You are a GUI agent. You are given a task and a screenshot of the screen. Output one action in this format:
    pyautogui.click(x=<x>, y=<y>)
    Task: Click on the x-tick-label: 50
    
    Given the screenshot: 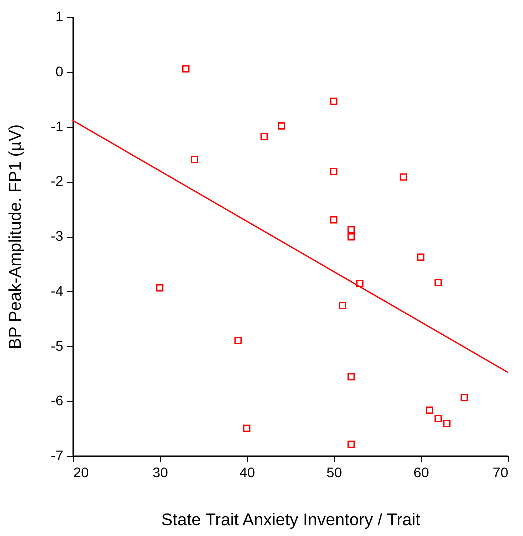 What is the action you would take?
    pyautogui.click(x=334, y=472)
    